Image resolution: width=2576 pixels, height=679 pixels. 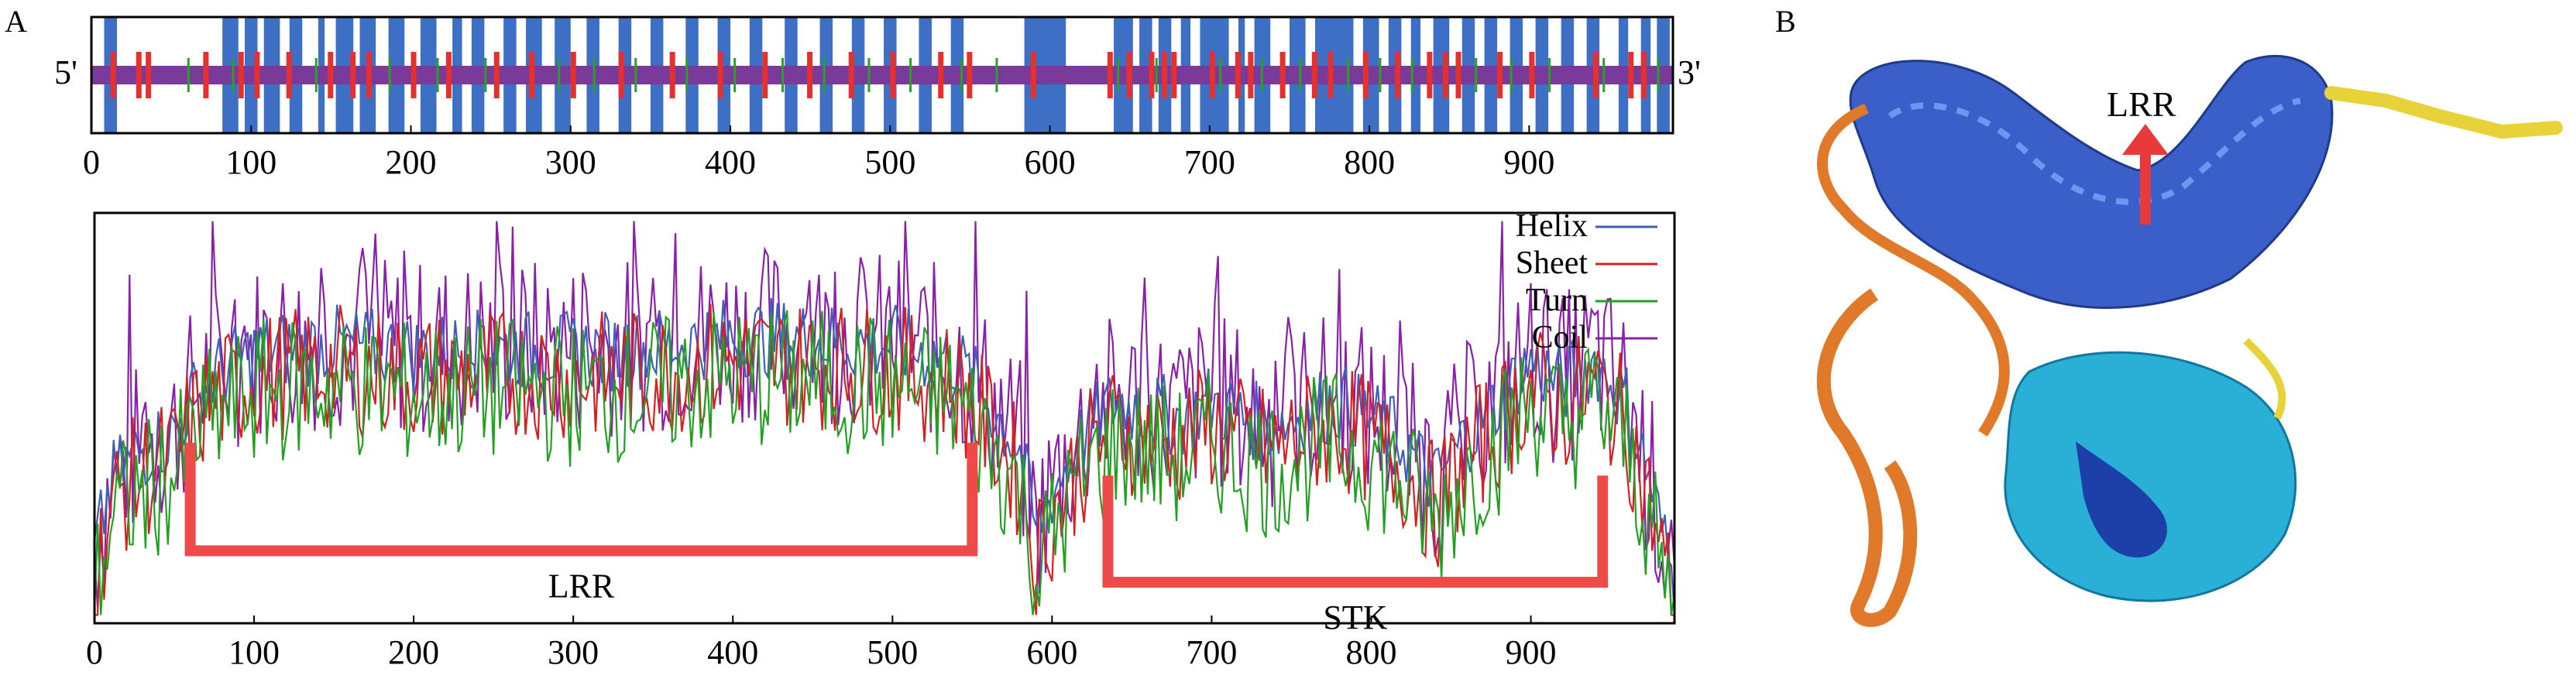 What do you see at coordinates (1552, 263) in the screenshot?
I see `legend-label-sheet: Sheet` at bounding box center [1552, 263].